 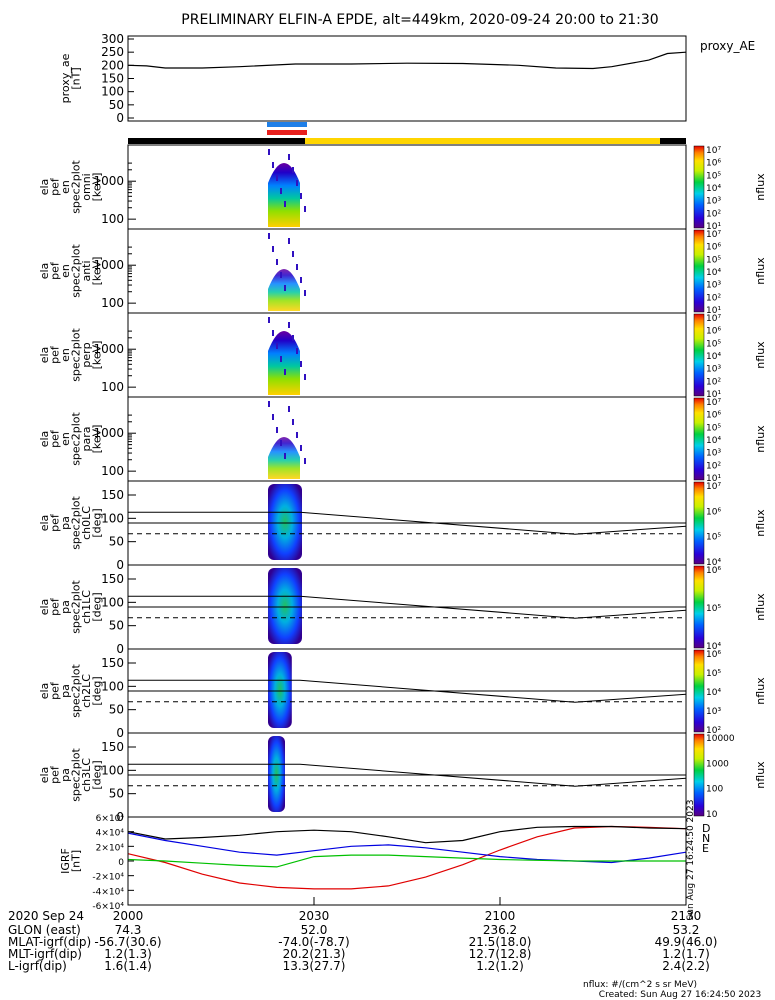 I want to click on row-value: 49.9(46.0), so click(x=686, y=942).